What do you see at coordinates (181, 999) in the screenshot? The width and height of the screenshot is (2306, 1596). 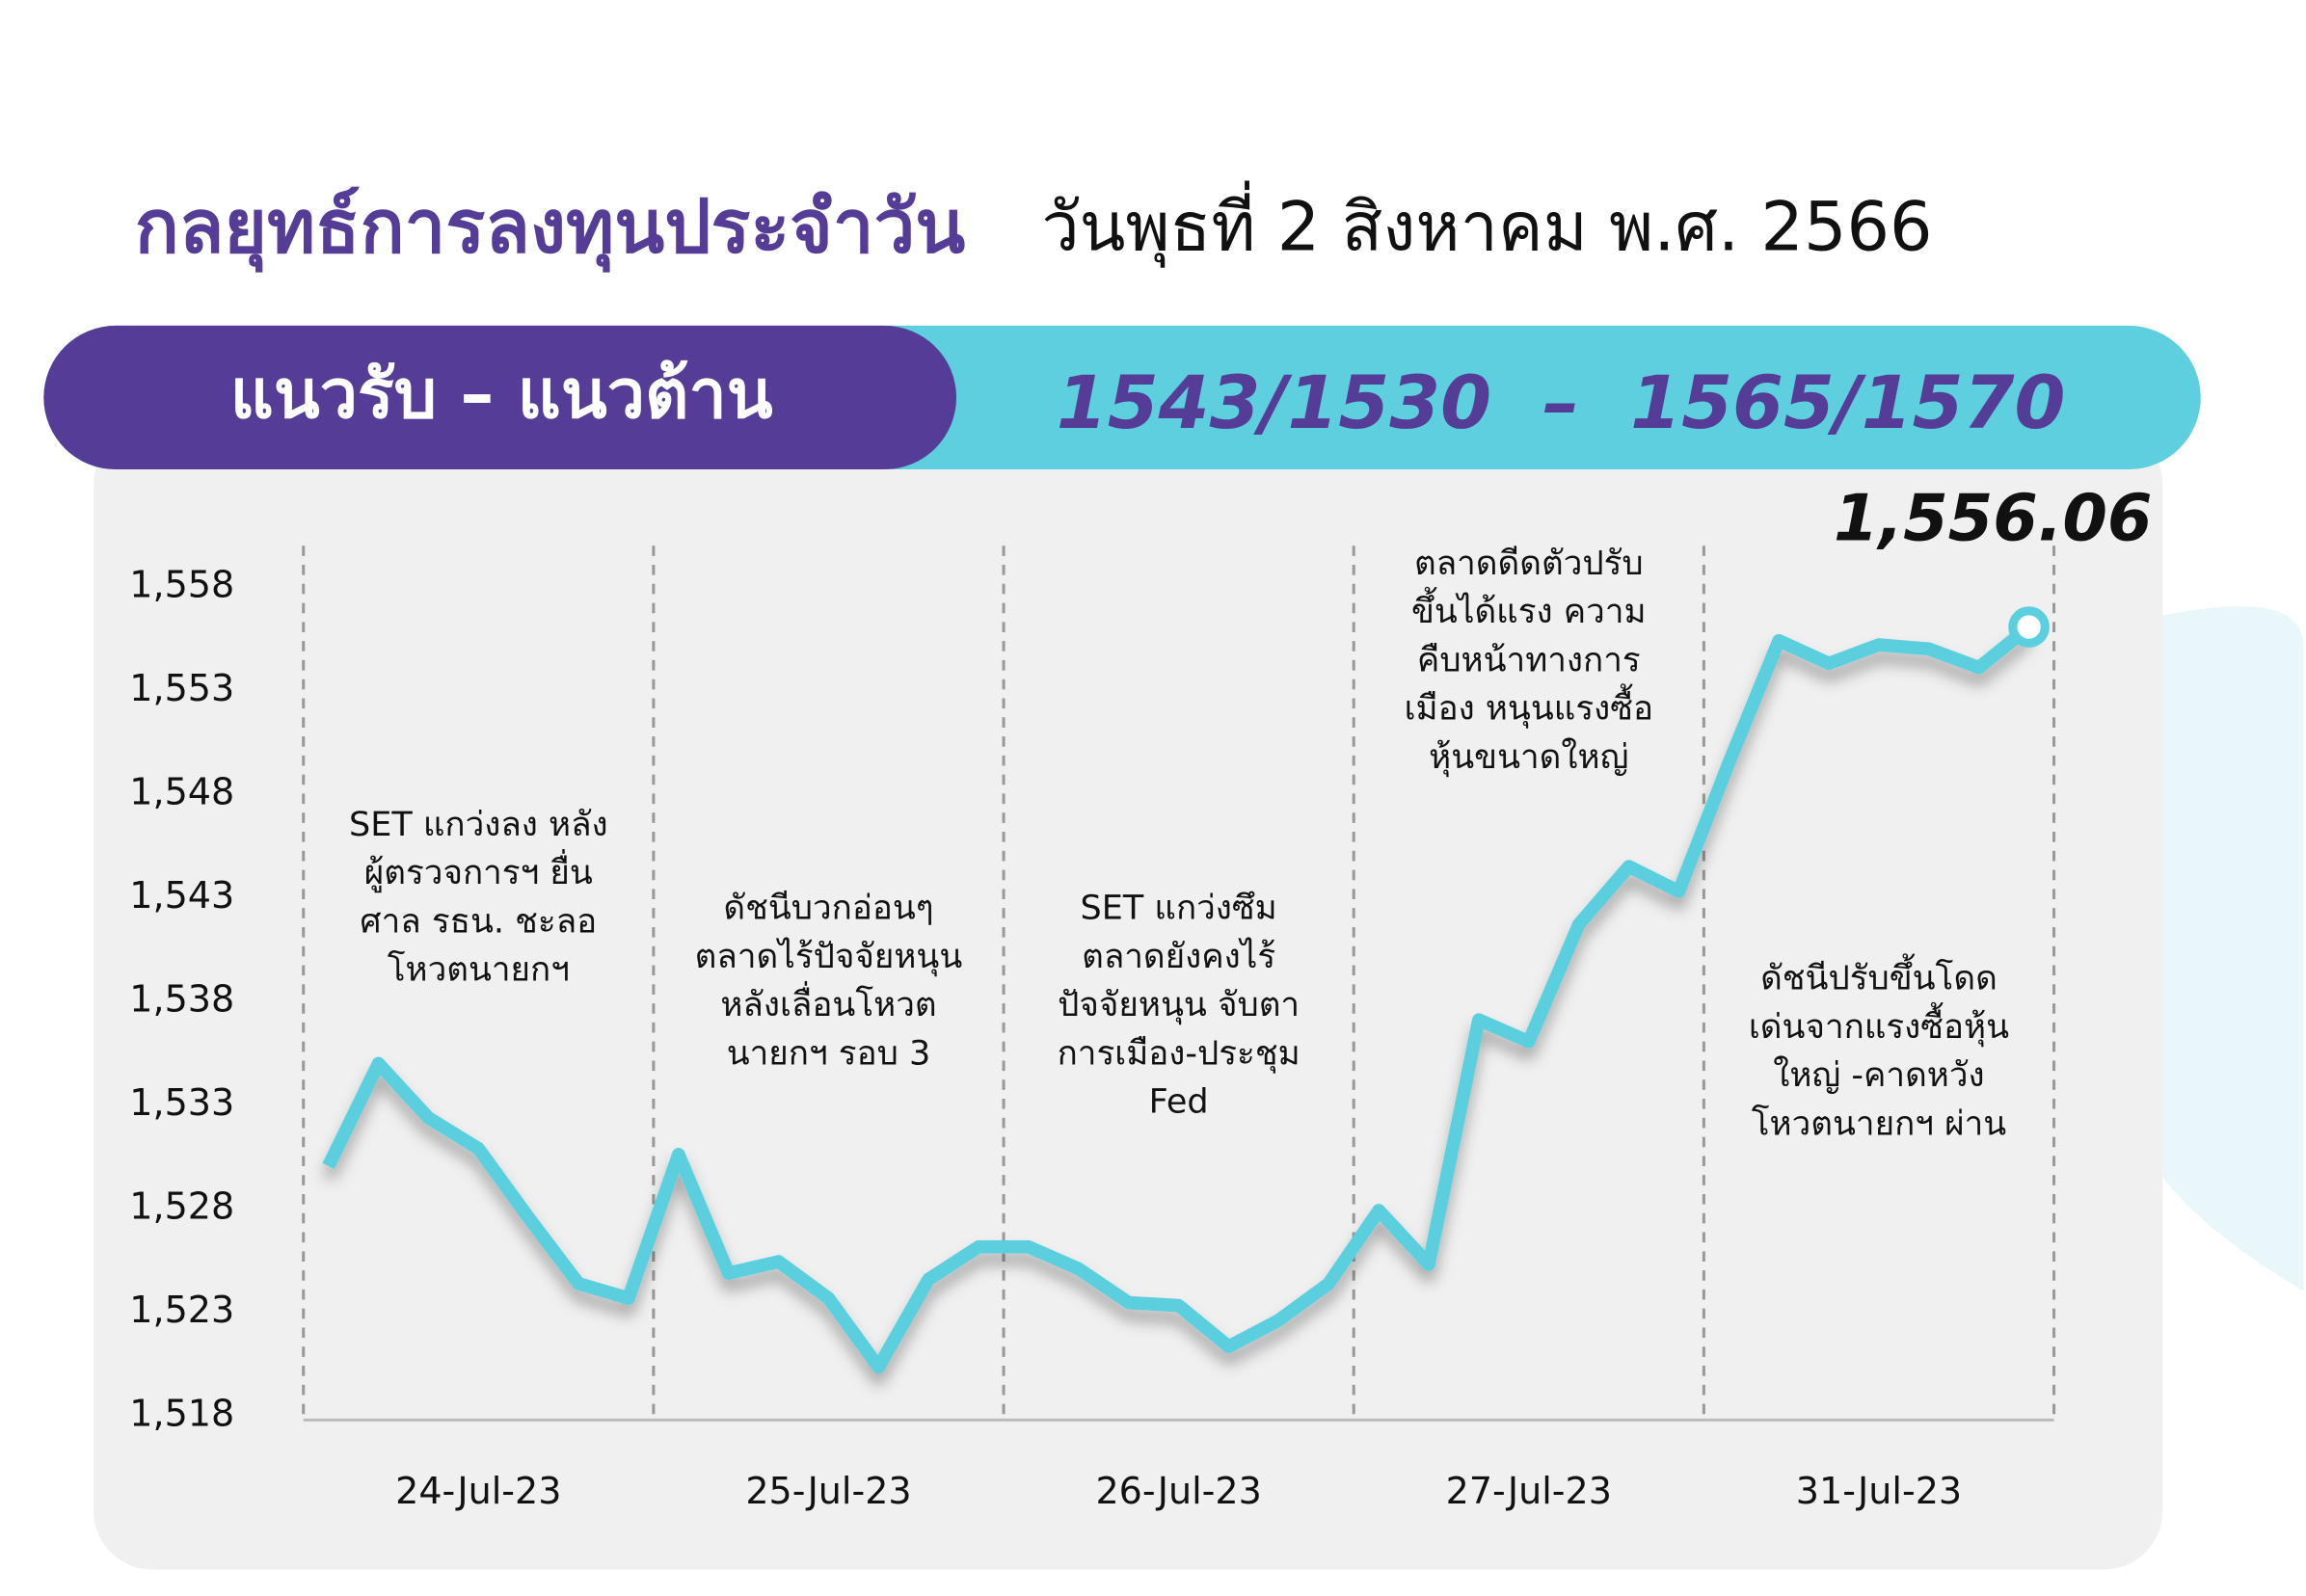 I see `y-tick-label: 1,538` at bounding box center [181, 999].